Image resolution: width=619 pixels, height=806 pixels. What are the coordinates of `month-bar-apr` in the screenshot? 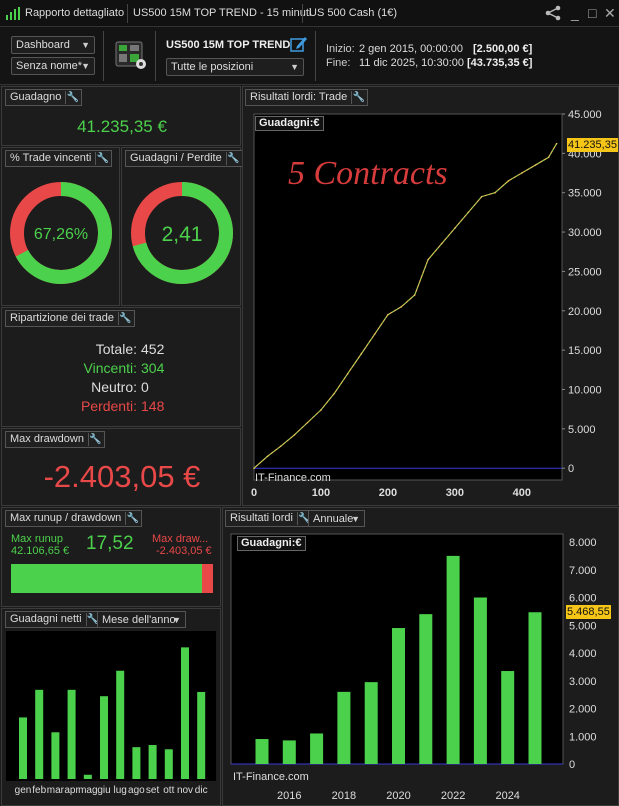 It's located at (71, 734).